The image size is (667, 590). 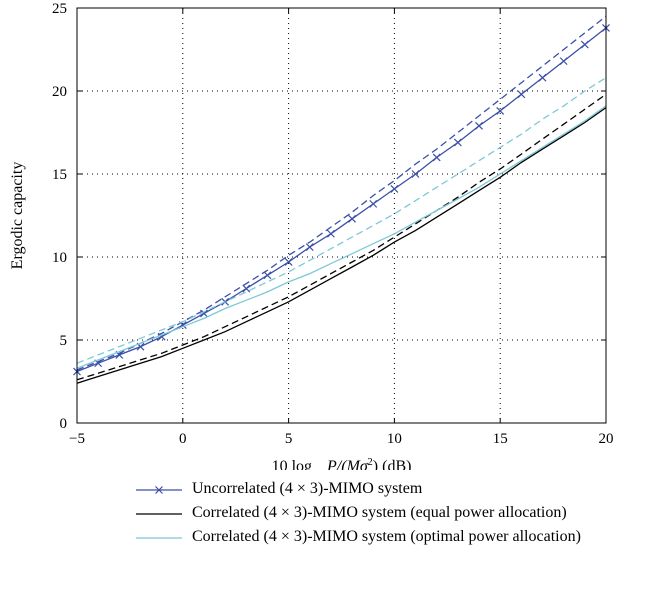 I want to click on x-axis-label-part: P/(Mσ, so click(x=346, y=464).